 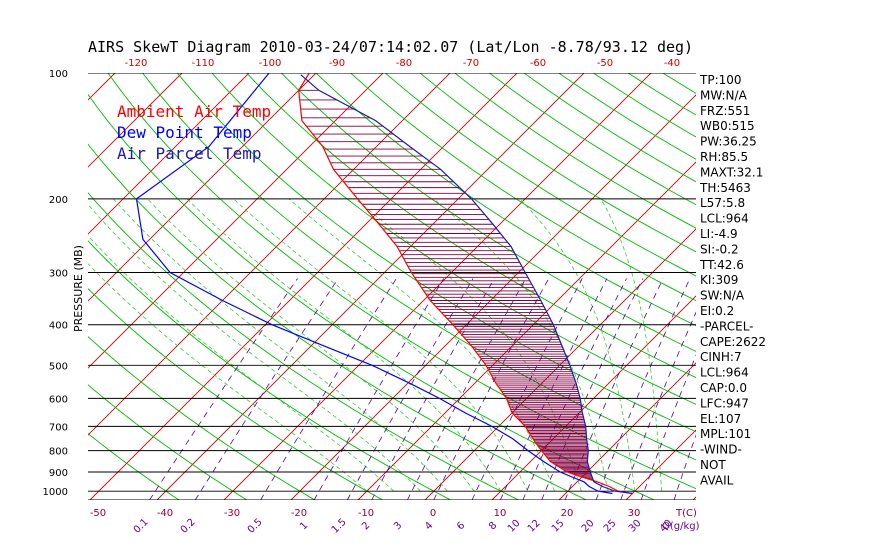 I want to click on pressure-axis-labels: 100 200 300 400 500 600 700 800 900 1000, so click(x=55, y=283).